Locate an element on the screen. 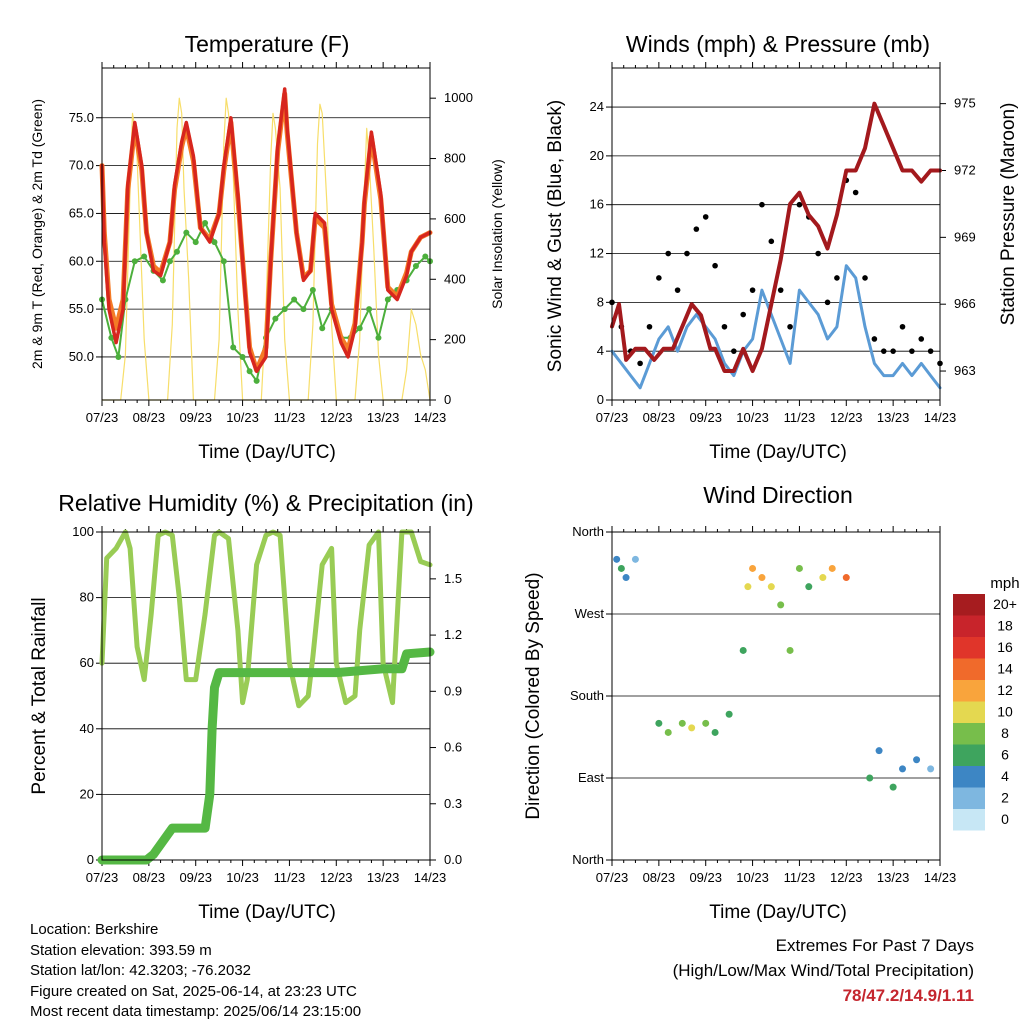 This screenshot has height=1024, width=1024. legend-title: mph is located at coordinates (1004, 583).